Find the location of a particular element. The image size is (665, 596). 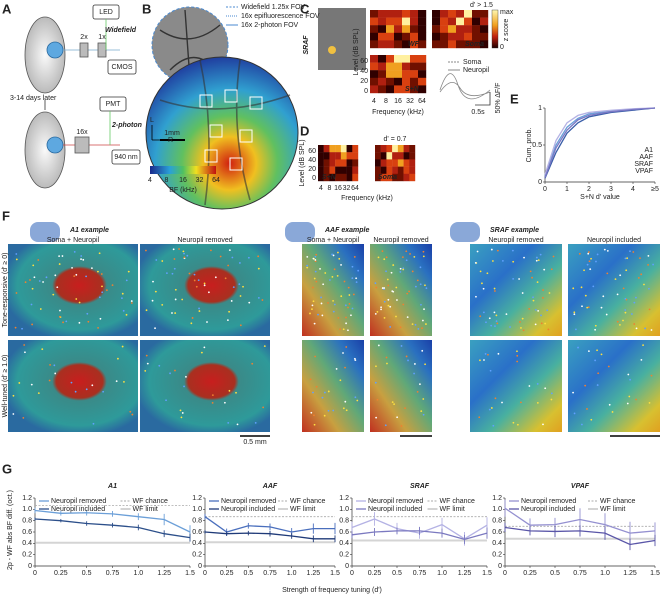

axis-label: Cum. prob. is located at coordinates (529, 145).